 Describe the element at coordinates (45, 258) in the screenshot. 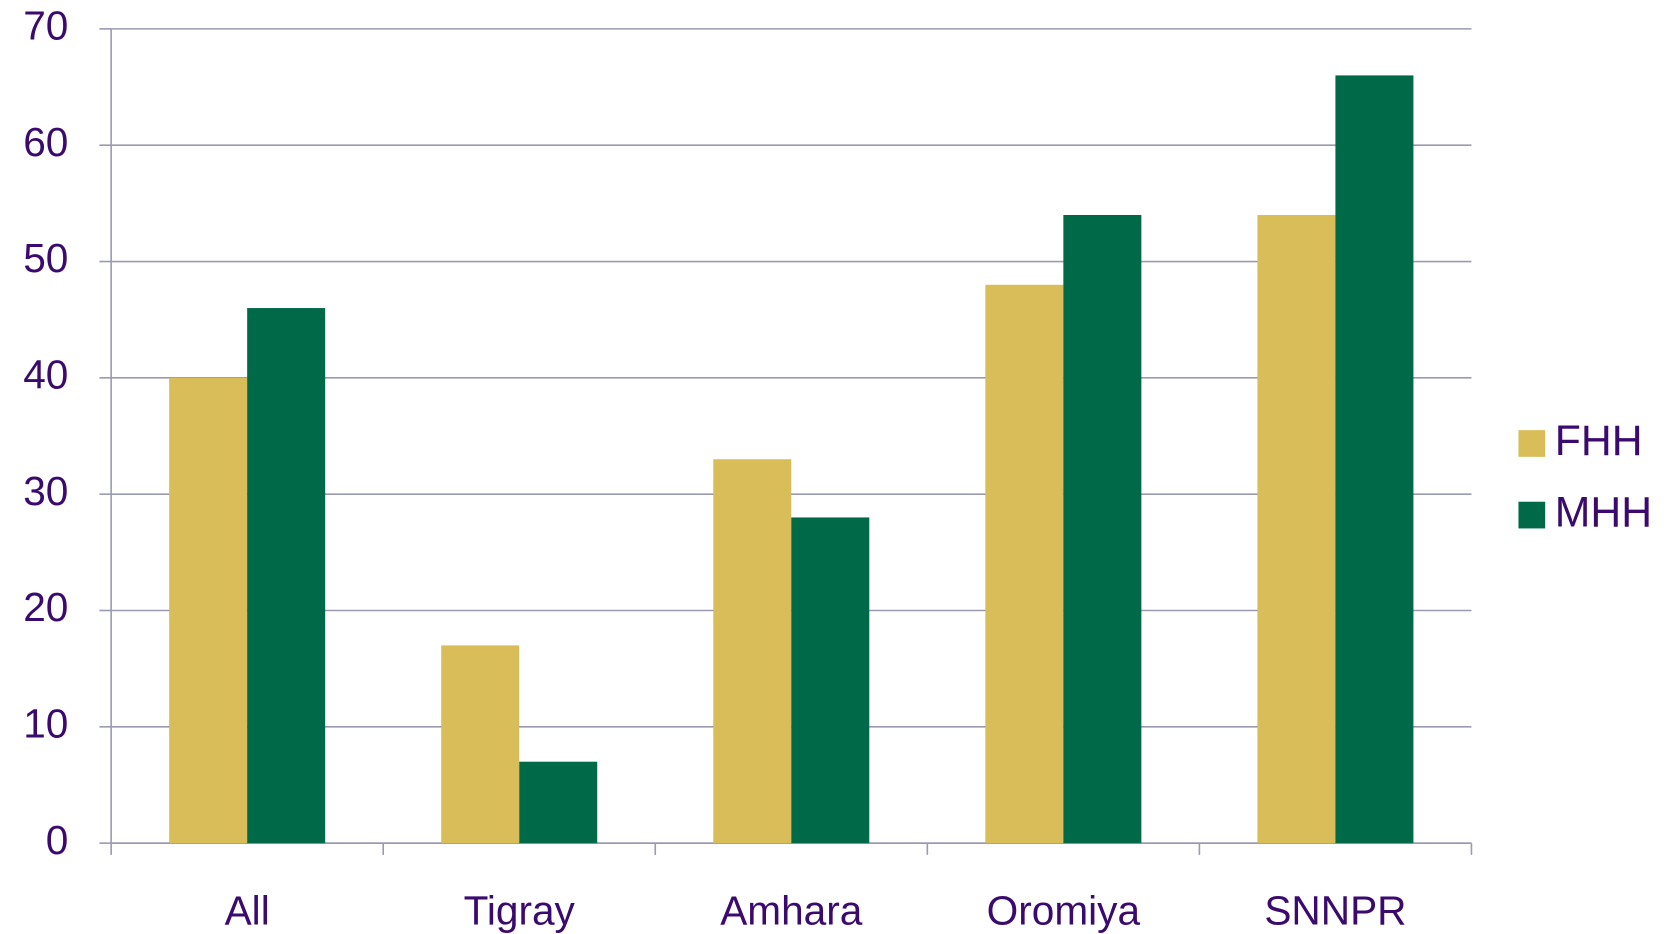

I see `y-tick-label: 50` at that location.